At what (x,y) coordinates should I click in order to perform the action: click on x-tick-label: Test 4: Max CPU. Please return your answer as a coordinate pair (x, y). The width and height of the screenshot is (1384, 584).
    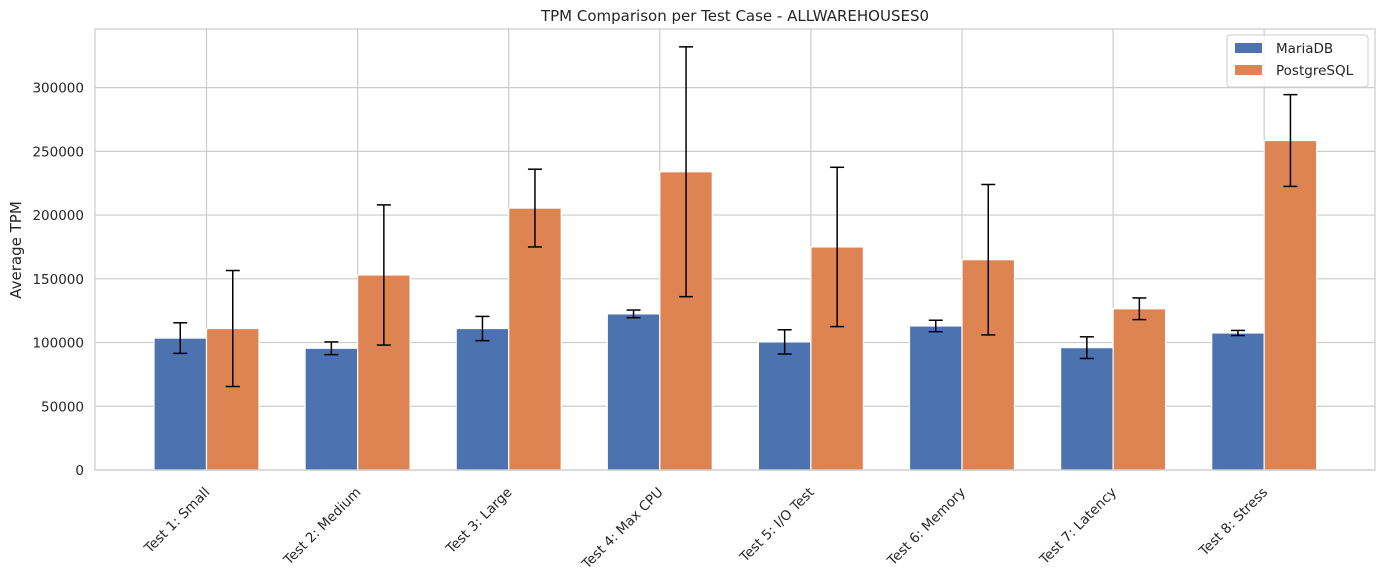
    Looking at the image, I should click on (622, 529).